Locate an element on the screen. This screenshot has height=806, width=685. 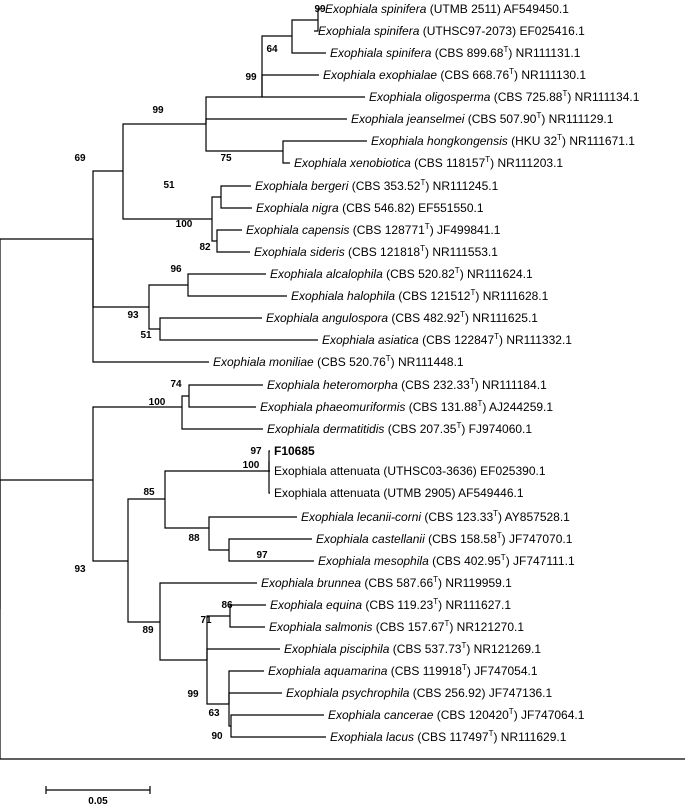
bootstrap-value: 71 is located at coordinates (206, 620).